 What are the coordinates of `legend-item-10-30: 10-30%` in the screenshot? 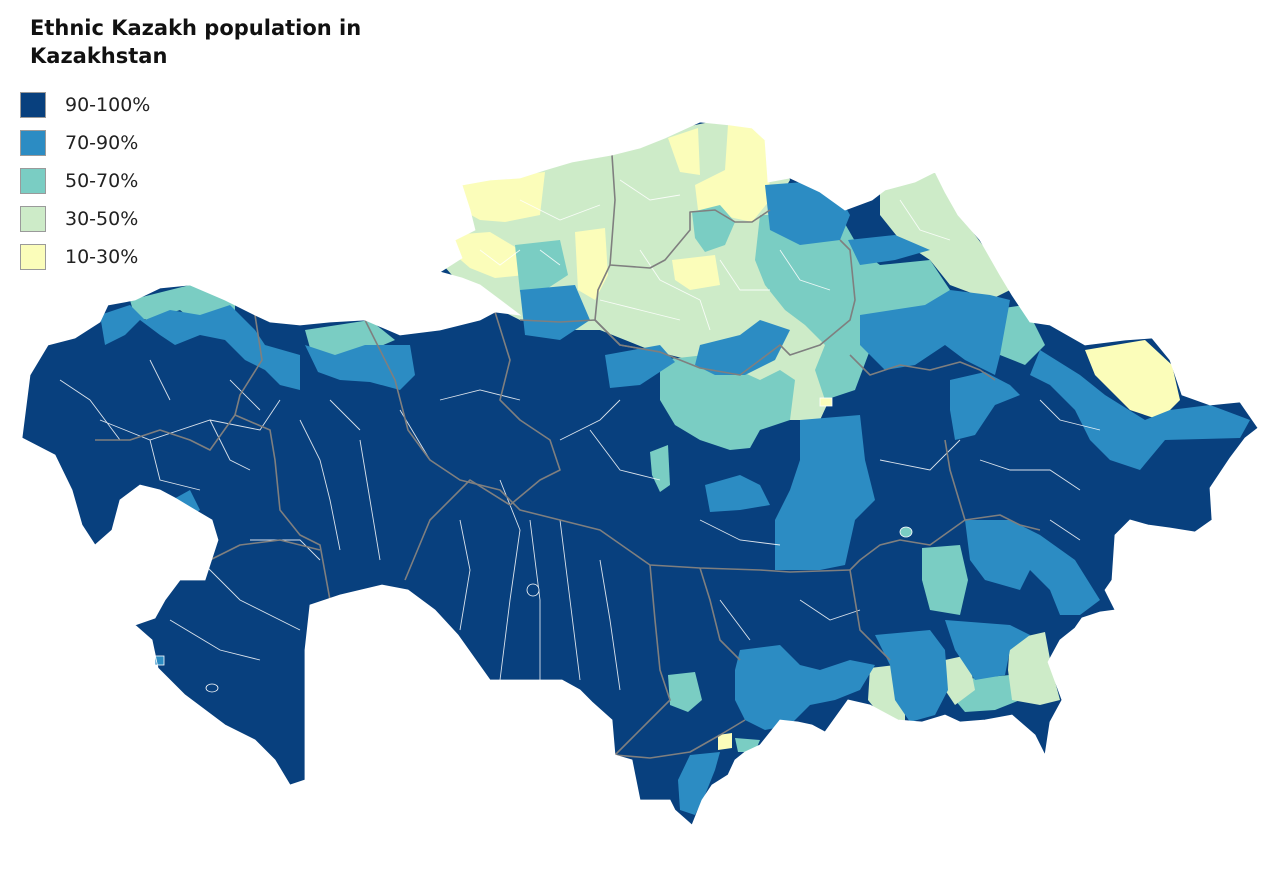 It's located at (85, 257).